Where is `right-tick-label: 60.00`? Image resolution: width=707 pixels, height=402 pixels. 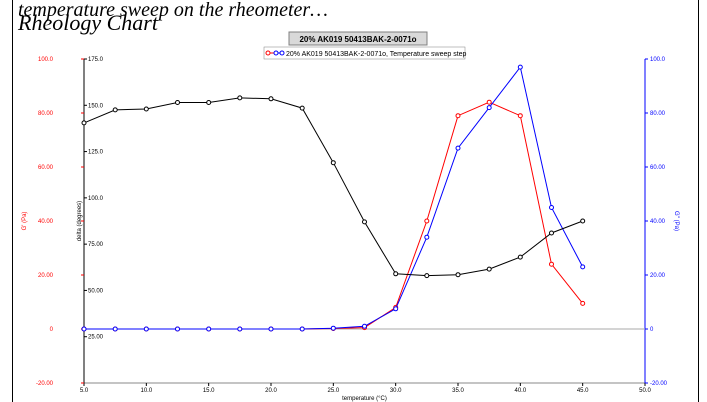 right-tick-label: 60.00 is located at coordinates (658, 168).